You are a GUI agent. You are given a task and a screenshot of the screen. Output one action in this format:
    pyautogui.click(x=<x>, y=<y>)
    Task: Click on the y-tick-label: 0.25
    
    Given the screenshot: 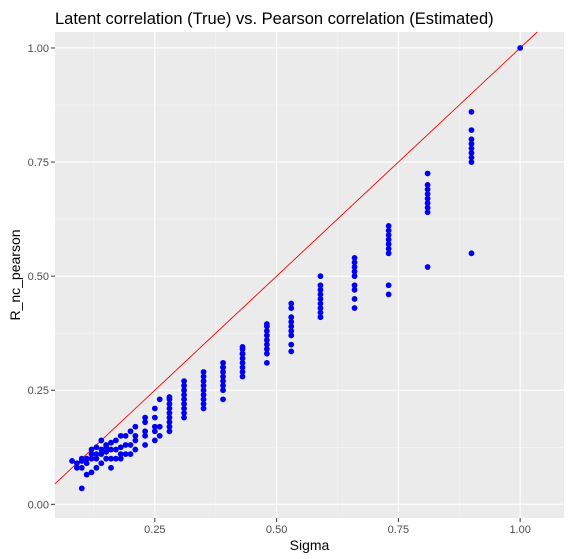 What is the action you would take?
    pyautogui.click(x=38, y=391)
    